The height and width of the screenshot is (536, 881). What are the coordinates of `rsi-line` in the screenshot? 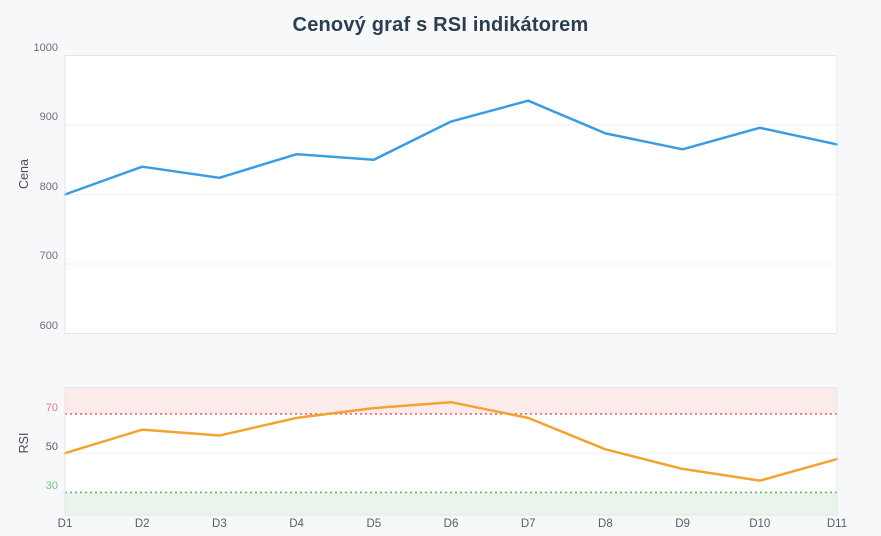 It's located at (451, 441).